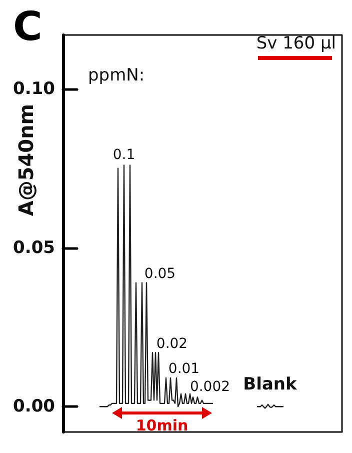  I want to click on y-tick-label: 0.00, so click(34, 406).